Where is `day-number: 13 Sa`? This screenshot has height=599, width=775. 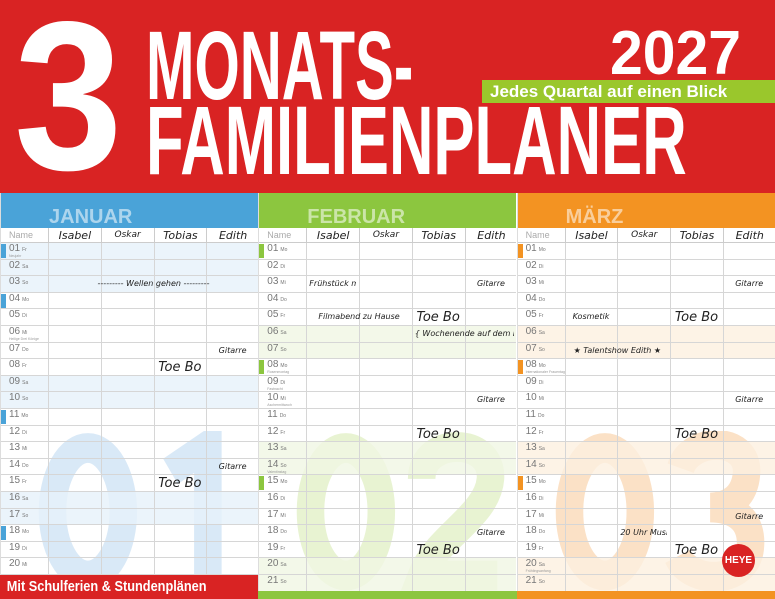 day-number: 13 Sa is located at coordinates (535, 448).